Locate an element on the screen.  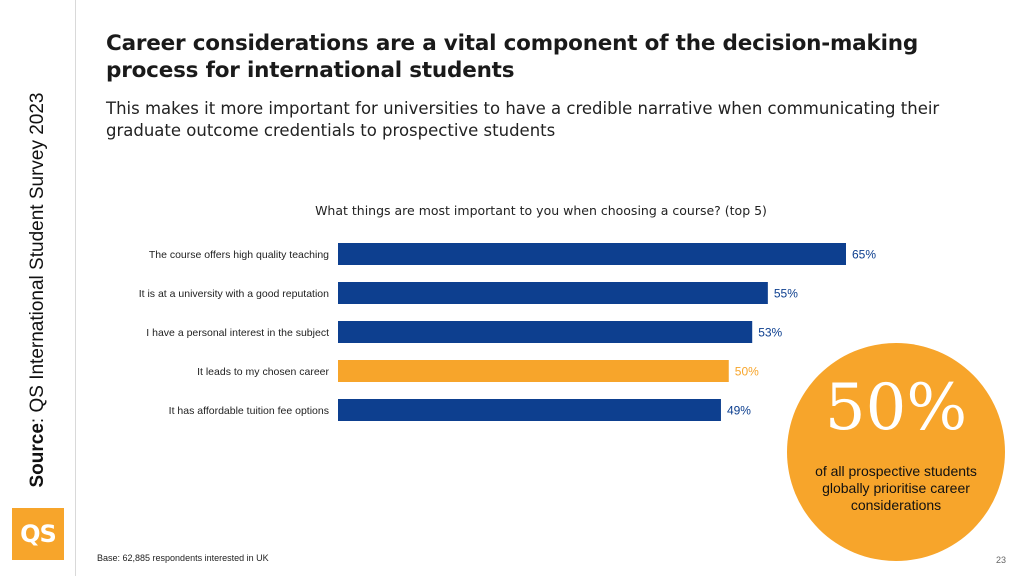
page-number: 23 is located at coordinates (1001, 560).